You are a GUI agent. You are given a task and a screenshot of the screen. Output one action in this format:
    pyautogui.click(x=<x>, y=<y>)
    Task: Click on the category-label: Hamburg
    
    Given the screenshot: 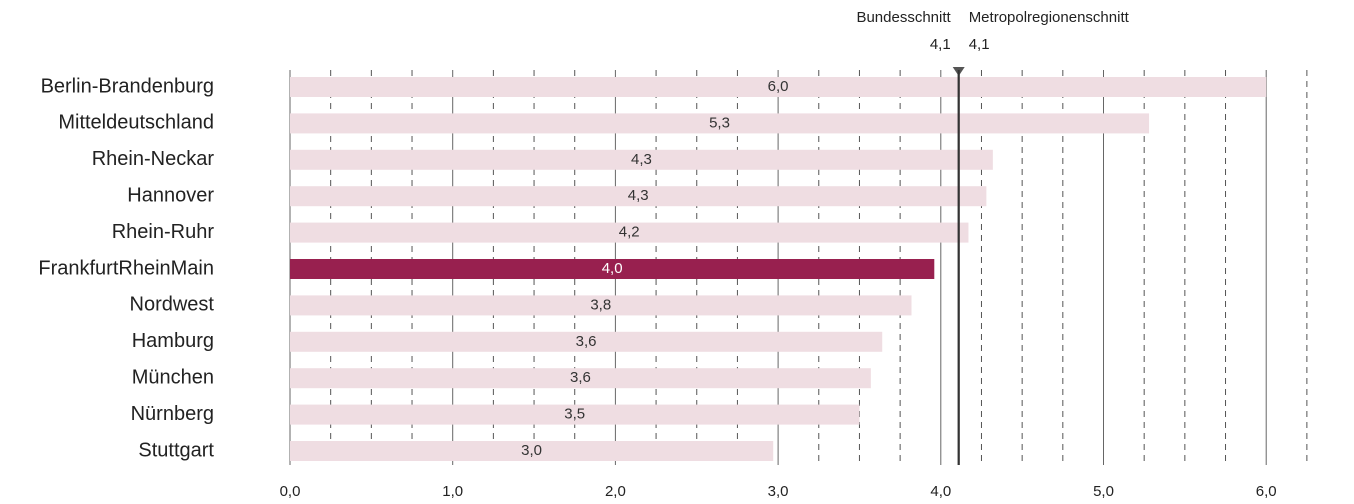 What is the action you would take?
    pyautogui.click(x=173, y=341)
    